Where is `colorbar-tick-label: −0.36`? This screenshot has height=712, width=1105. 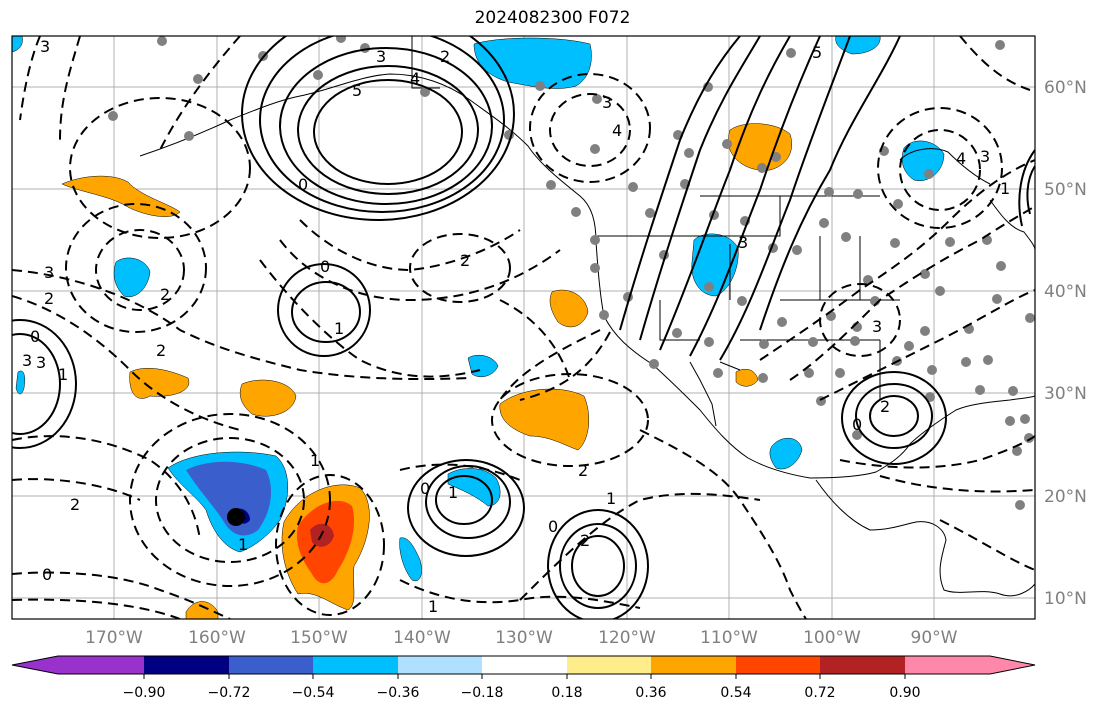
colorbar-tick-label: −0.36 is located at coordinates (398, 693).